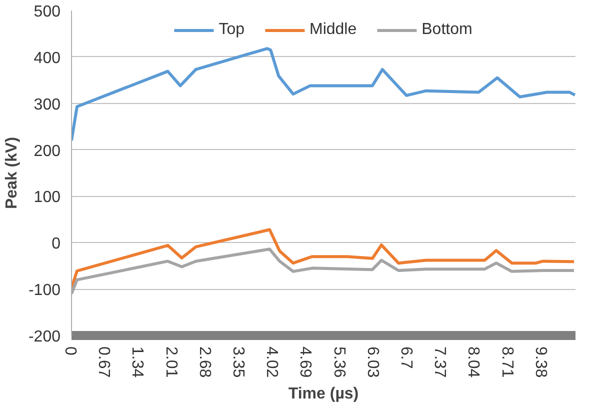 The height and width of the screenshot is (419, 615). Describe the element at coordinates (447, 30) in the screenshot. I see `legend-label: Bottom` at that location.